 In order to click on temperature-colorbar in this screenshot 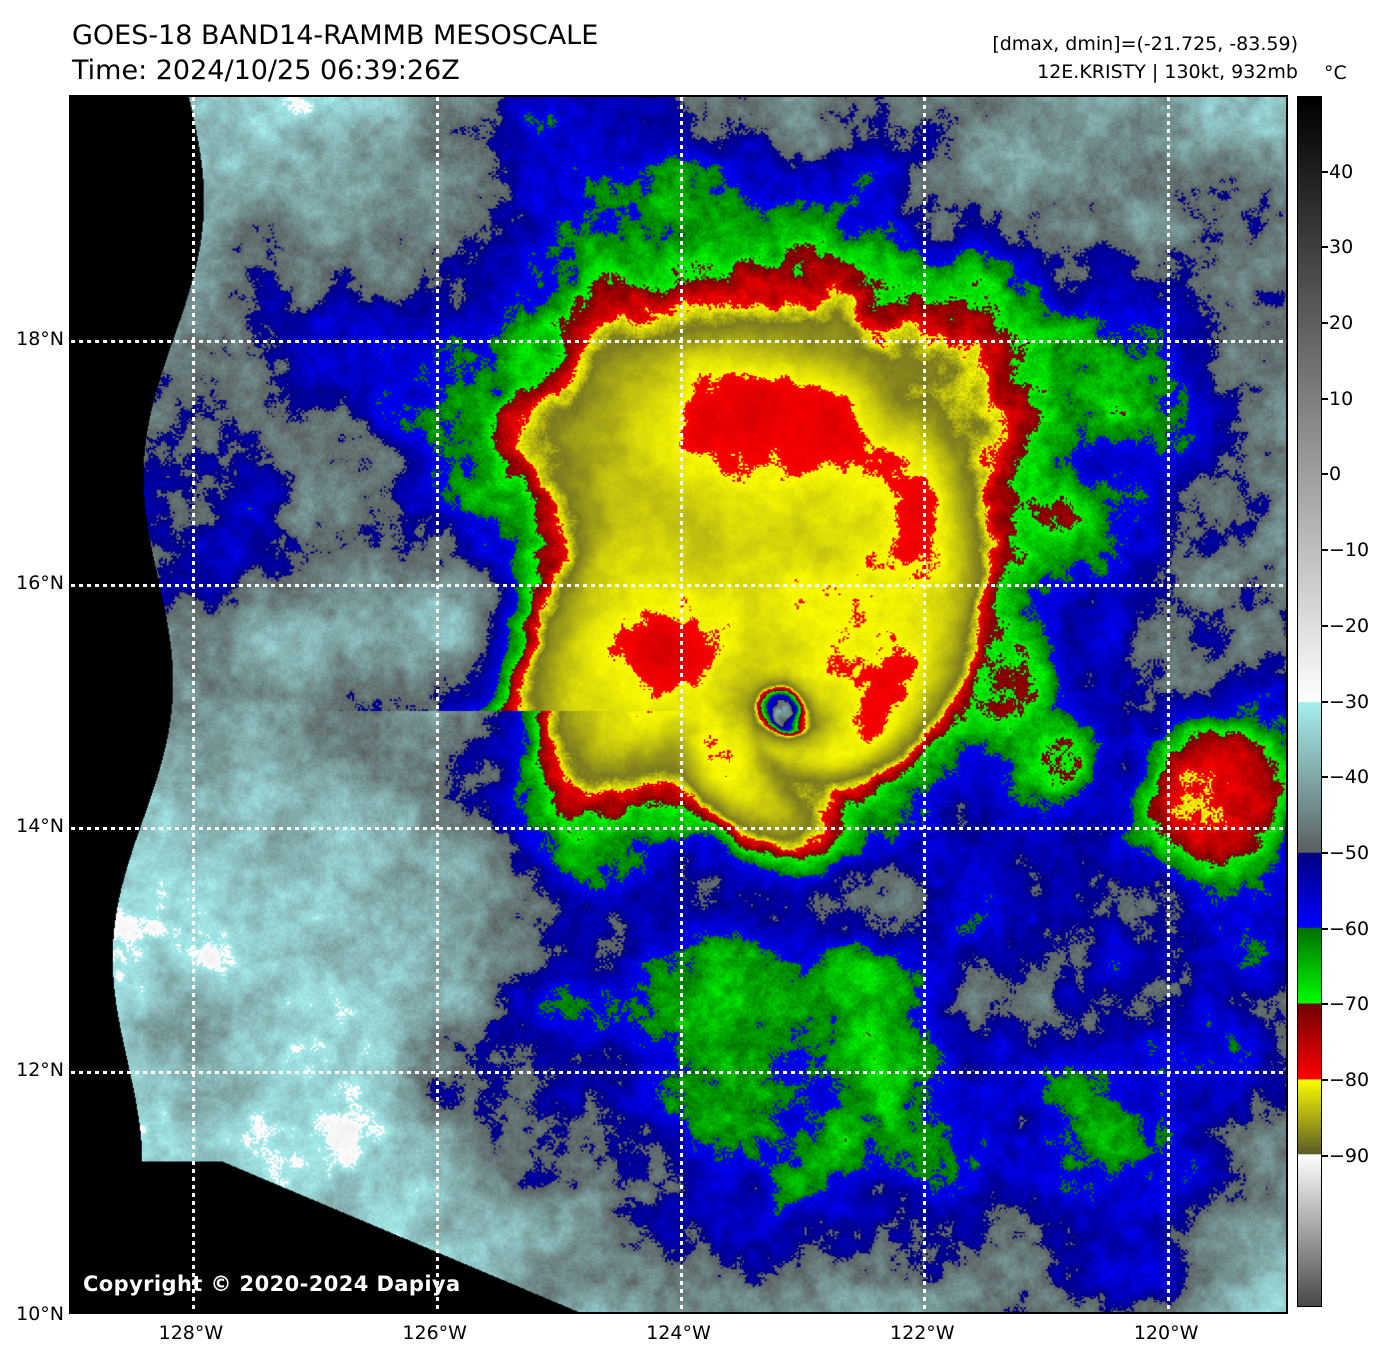, I will do `click(1309, 701)`.